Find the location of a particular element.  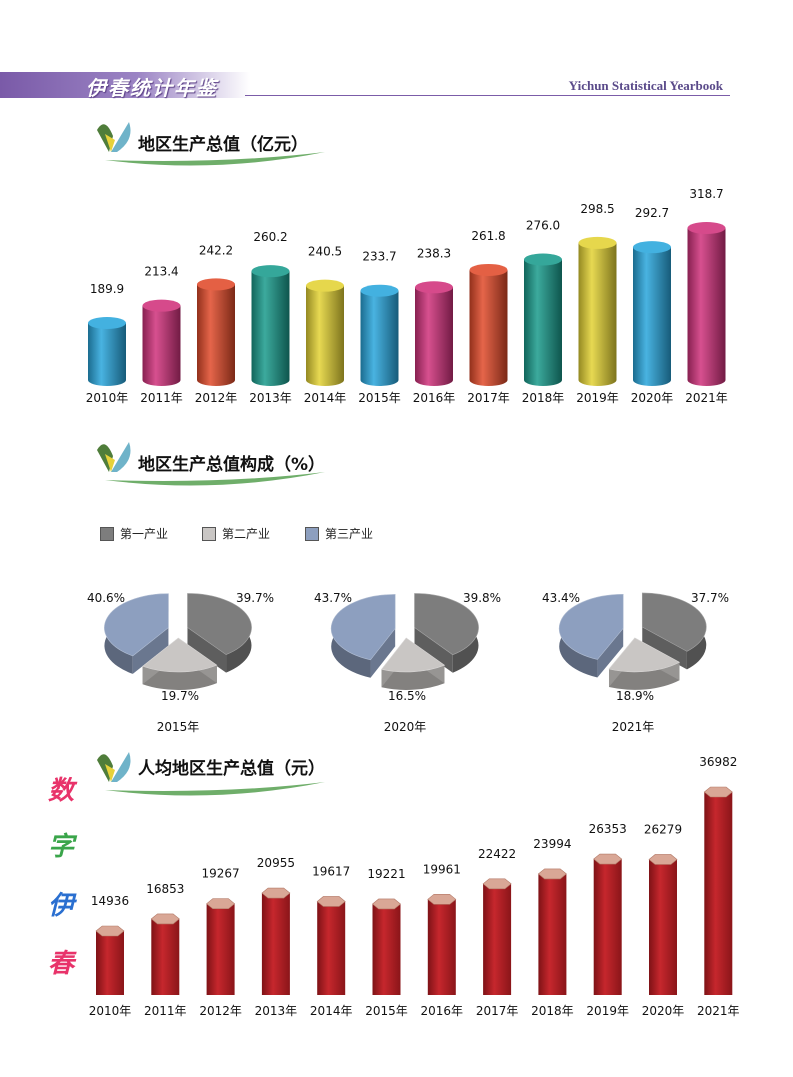

pie-value-label: 18.9% is located at coordinates (635, 696).